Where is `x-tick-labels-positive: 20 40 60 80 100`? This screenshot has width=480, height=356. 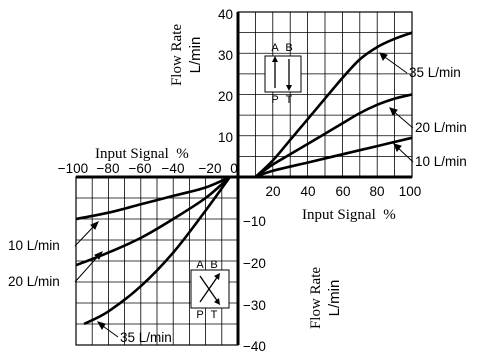 x-tick-labels-positive: 20 40 60 80 100 is located at coordinates (343, 191).